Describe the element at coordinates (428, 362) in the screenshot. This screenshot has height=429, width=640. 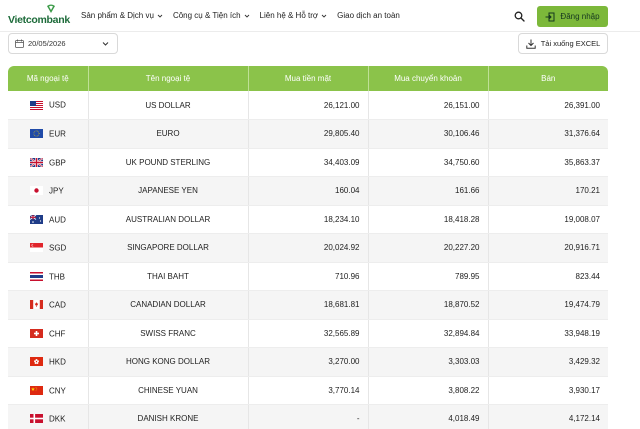
I see `cell-transfer-buy: 3,303.03` at that location.